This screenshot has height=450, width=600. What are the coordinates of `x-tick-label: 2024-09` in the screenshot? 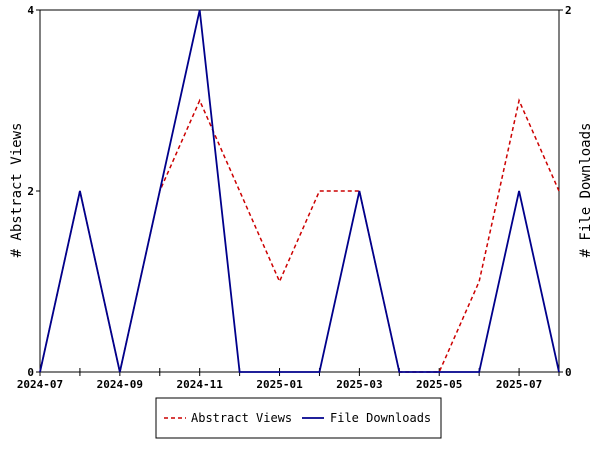 It's located at (120, 384).